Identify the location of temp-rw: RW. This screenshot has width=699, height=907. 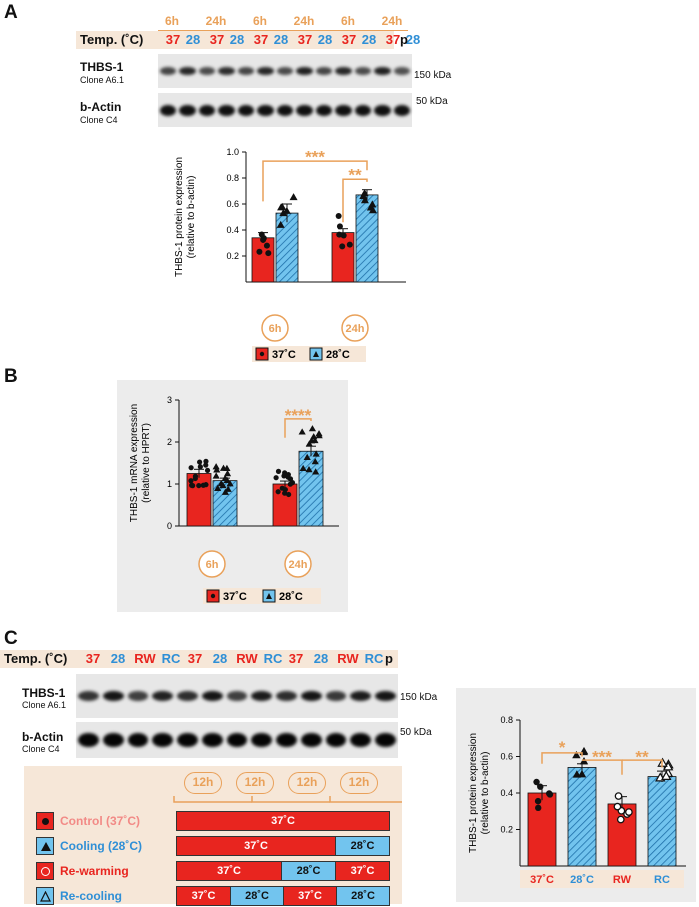
(348, 658).